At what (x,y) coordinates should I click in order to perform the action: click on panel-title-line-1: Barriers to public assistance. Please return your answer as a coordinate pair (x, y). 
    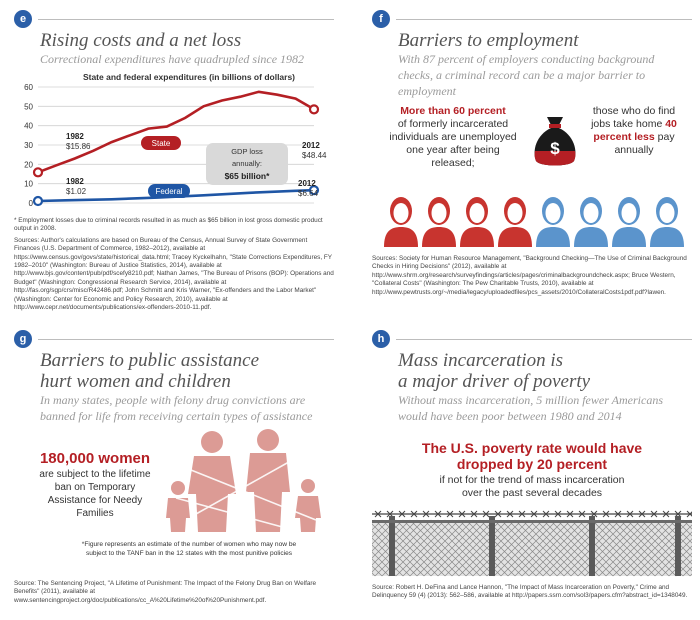
    Looking at the image, I should click on (150, 360).